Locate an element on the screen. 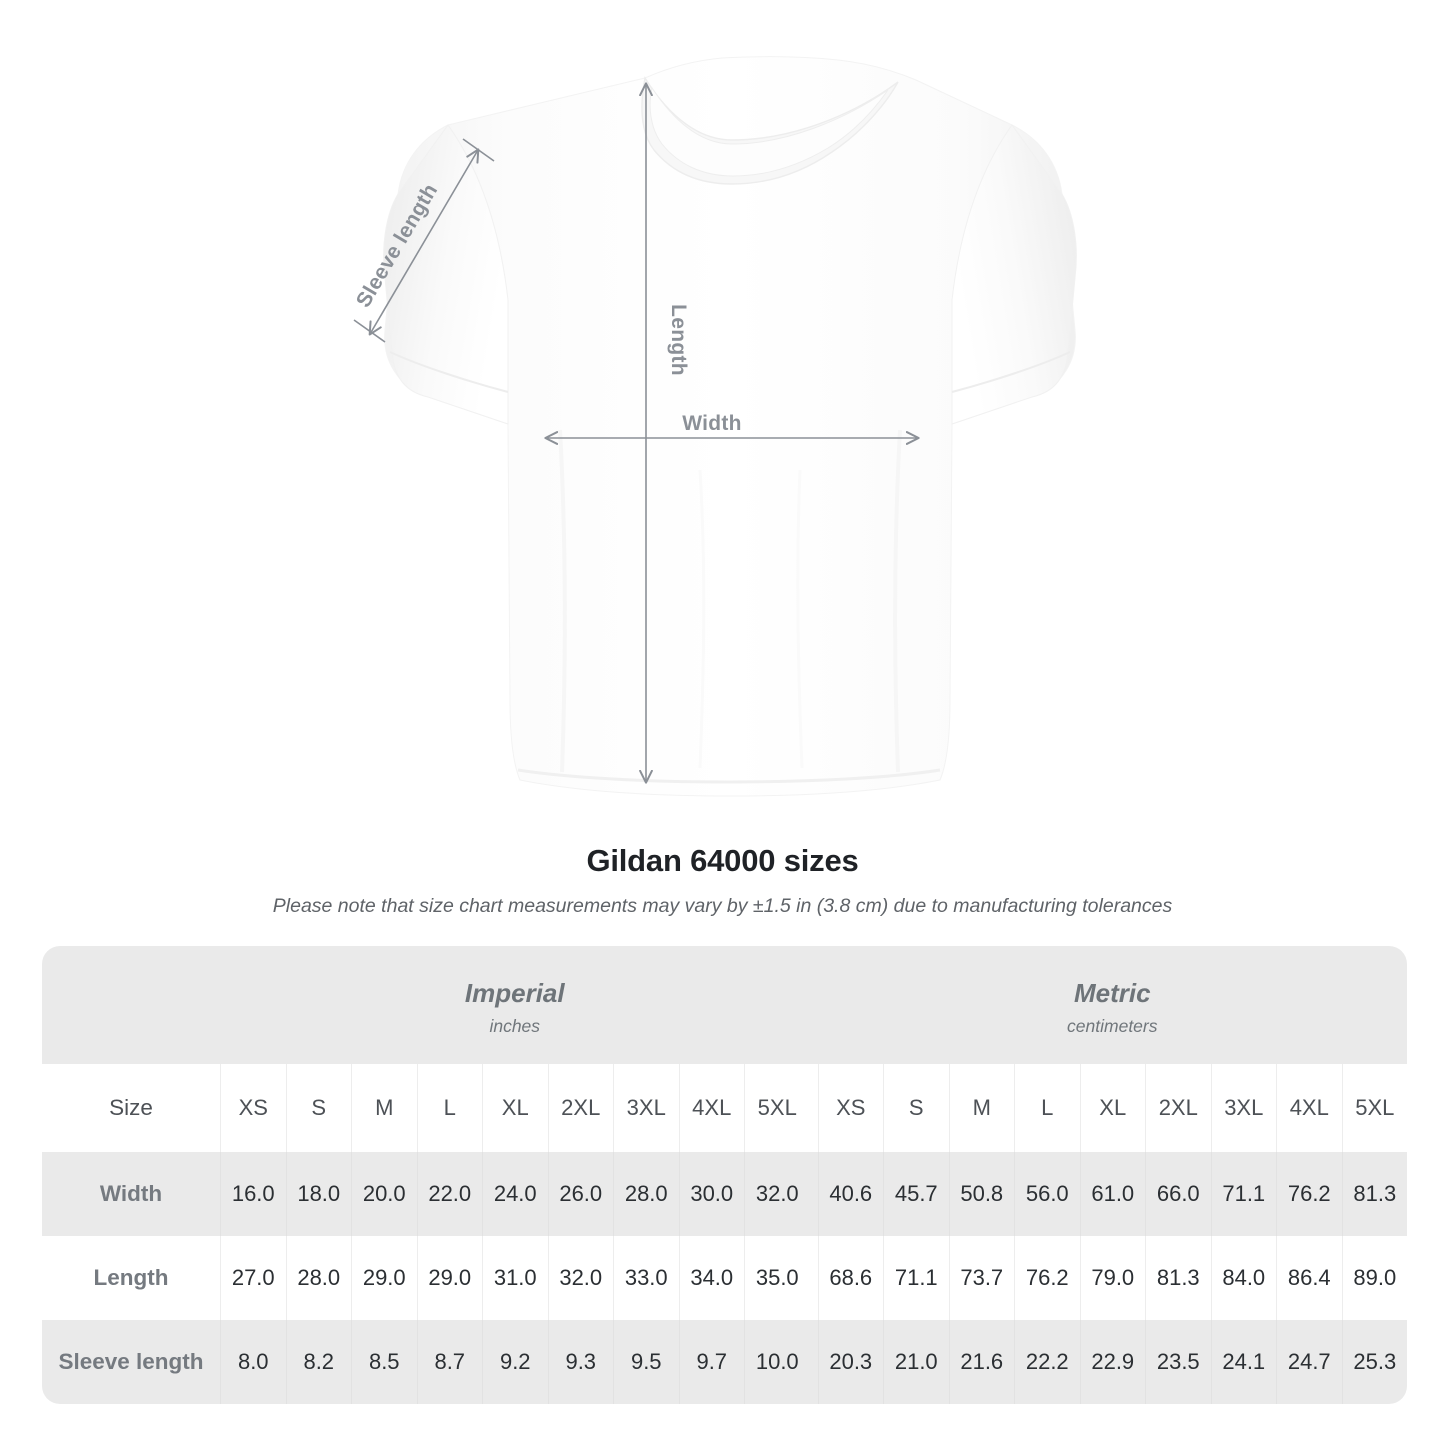 The height and width of the screenshot is (1445, 1445). size-header-metric-xs: XS is located at coordinates (850, 1108).